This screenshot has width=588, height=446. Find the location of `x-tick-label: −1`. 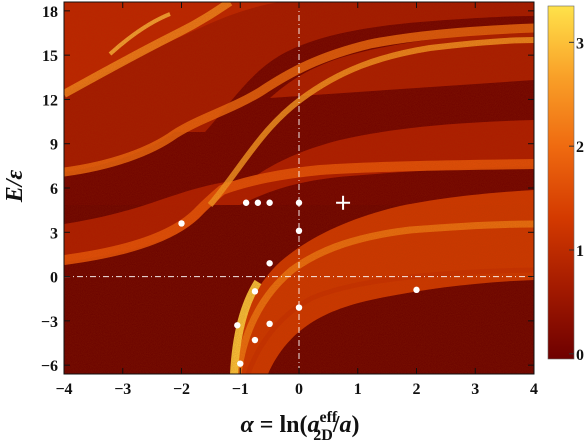

x-tick-label: −1 is located at coordinates (240, 389).